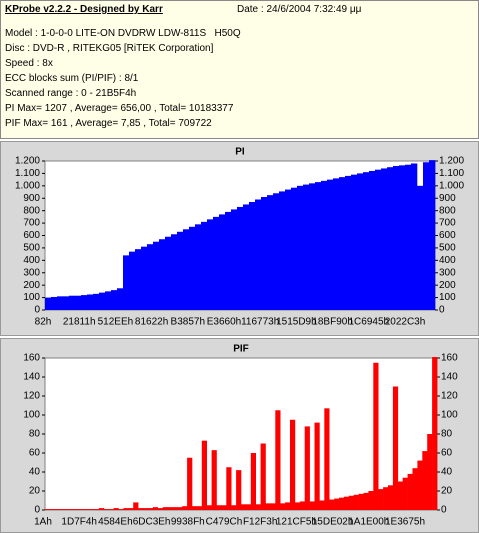 The image size is (479, 533). Describe the element at coordinates (447, 285) in the screenshot. I see `y2-tick-label: 200` at that location.